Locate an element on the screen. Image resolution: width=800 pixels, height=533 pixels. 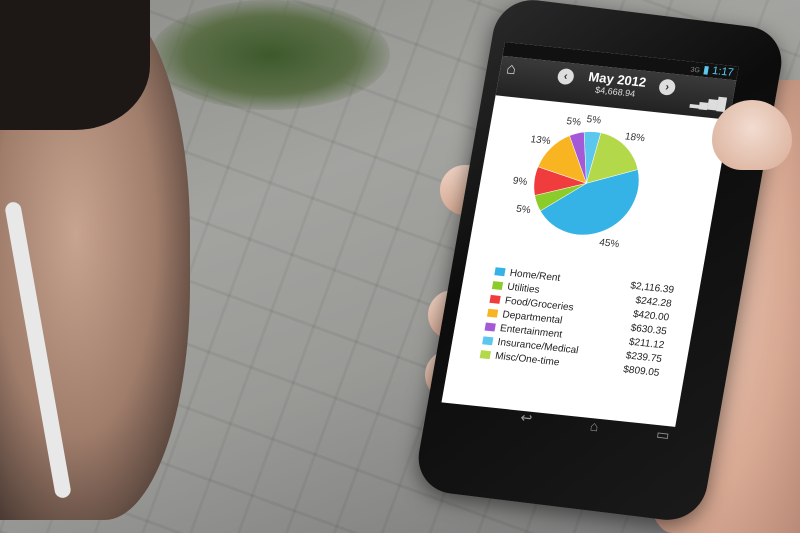
network-indicator: 3G is located at coordinates (695, 70).